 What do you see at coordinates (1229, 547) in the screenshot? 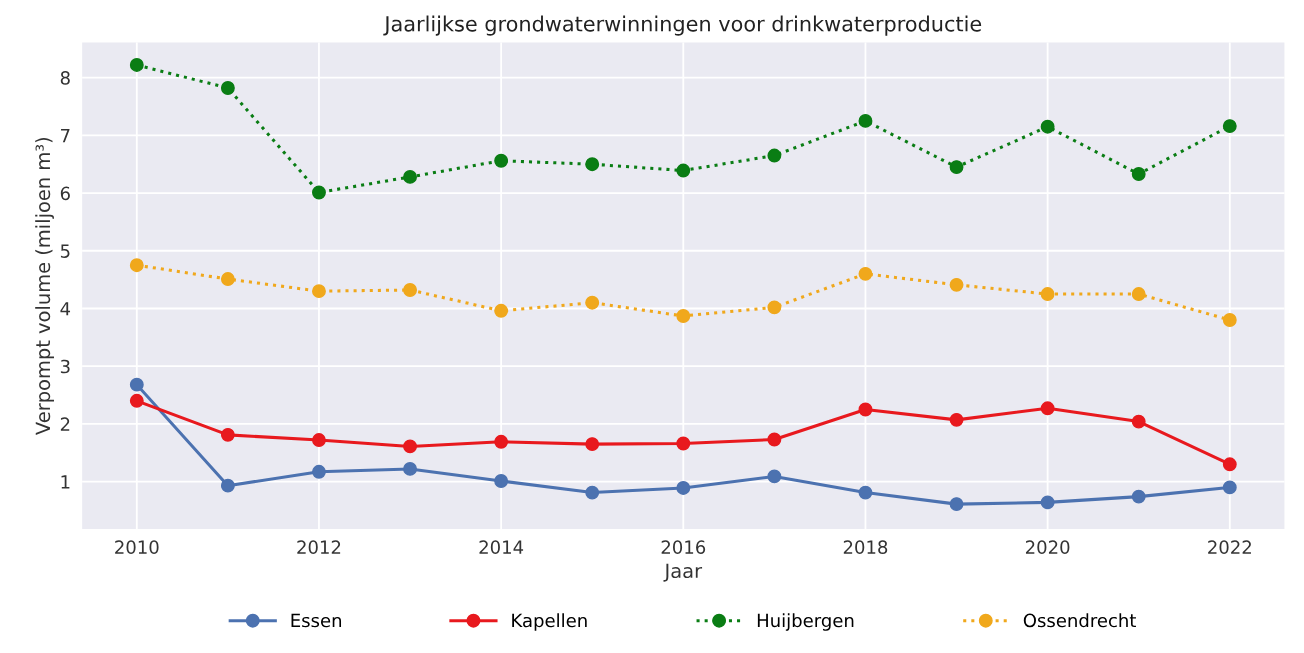
I see `x-tick-label: 2022` at bounding box center [1229, 547].